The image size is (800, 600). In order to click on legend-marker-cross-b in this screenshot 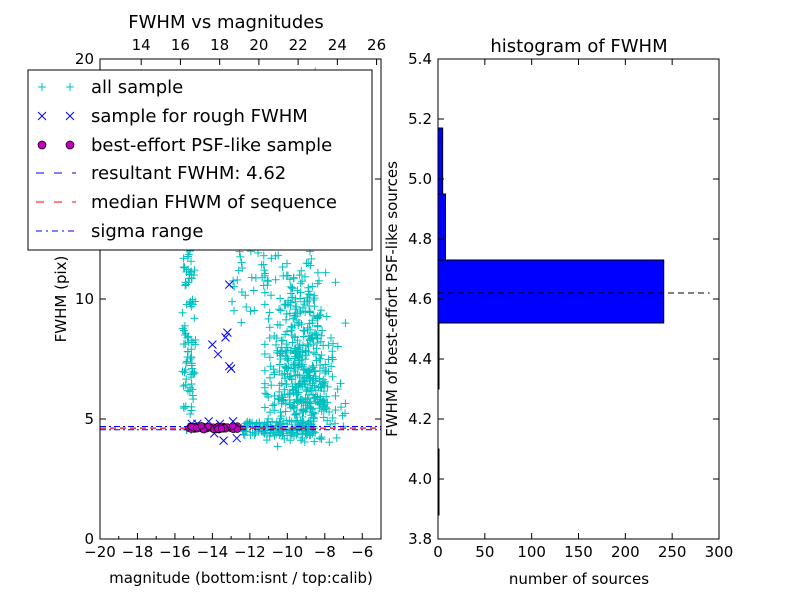, I will do `click(42, 116)`.